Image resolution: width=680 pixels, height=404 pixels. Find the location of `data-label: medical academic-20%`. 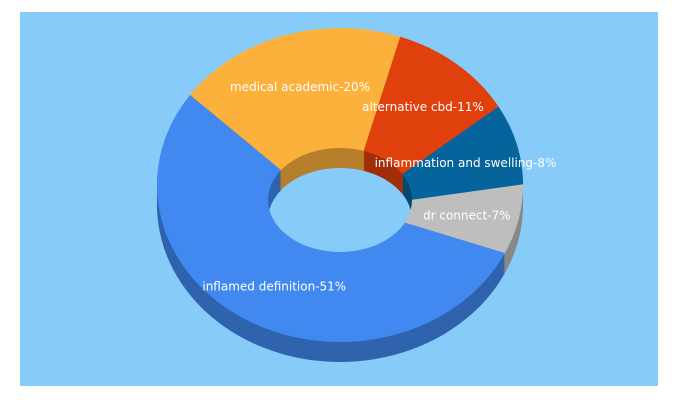

data-label: medical academic-20% is located at coordinates (300, 87).